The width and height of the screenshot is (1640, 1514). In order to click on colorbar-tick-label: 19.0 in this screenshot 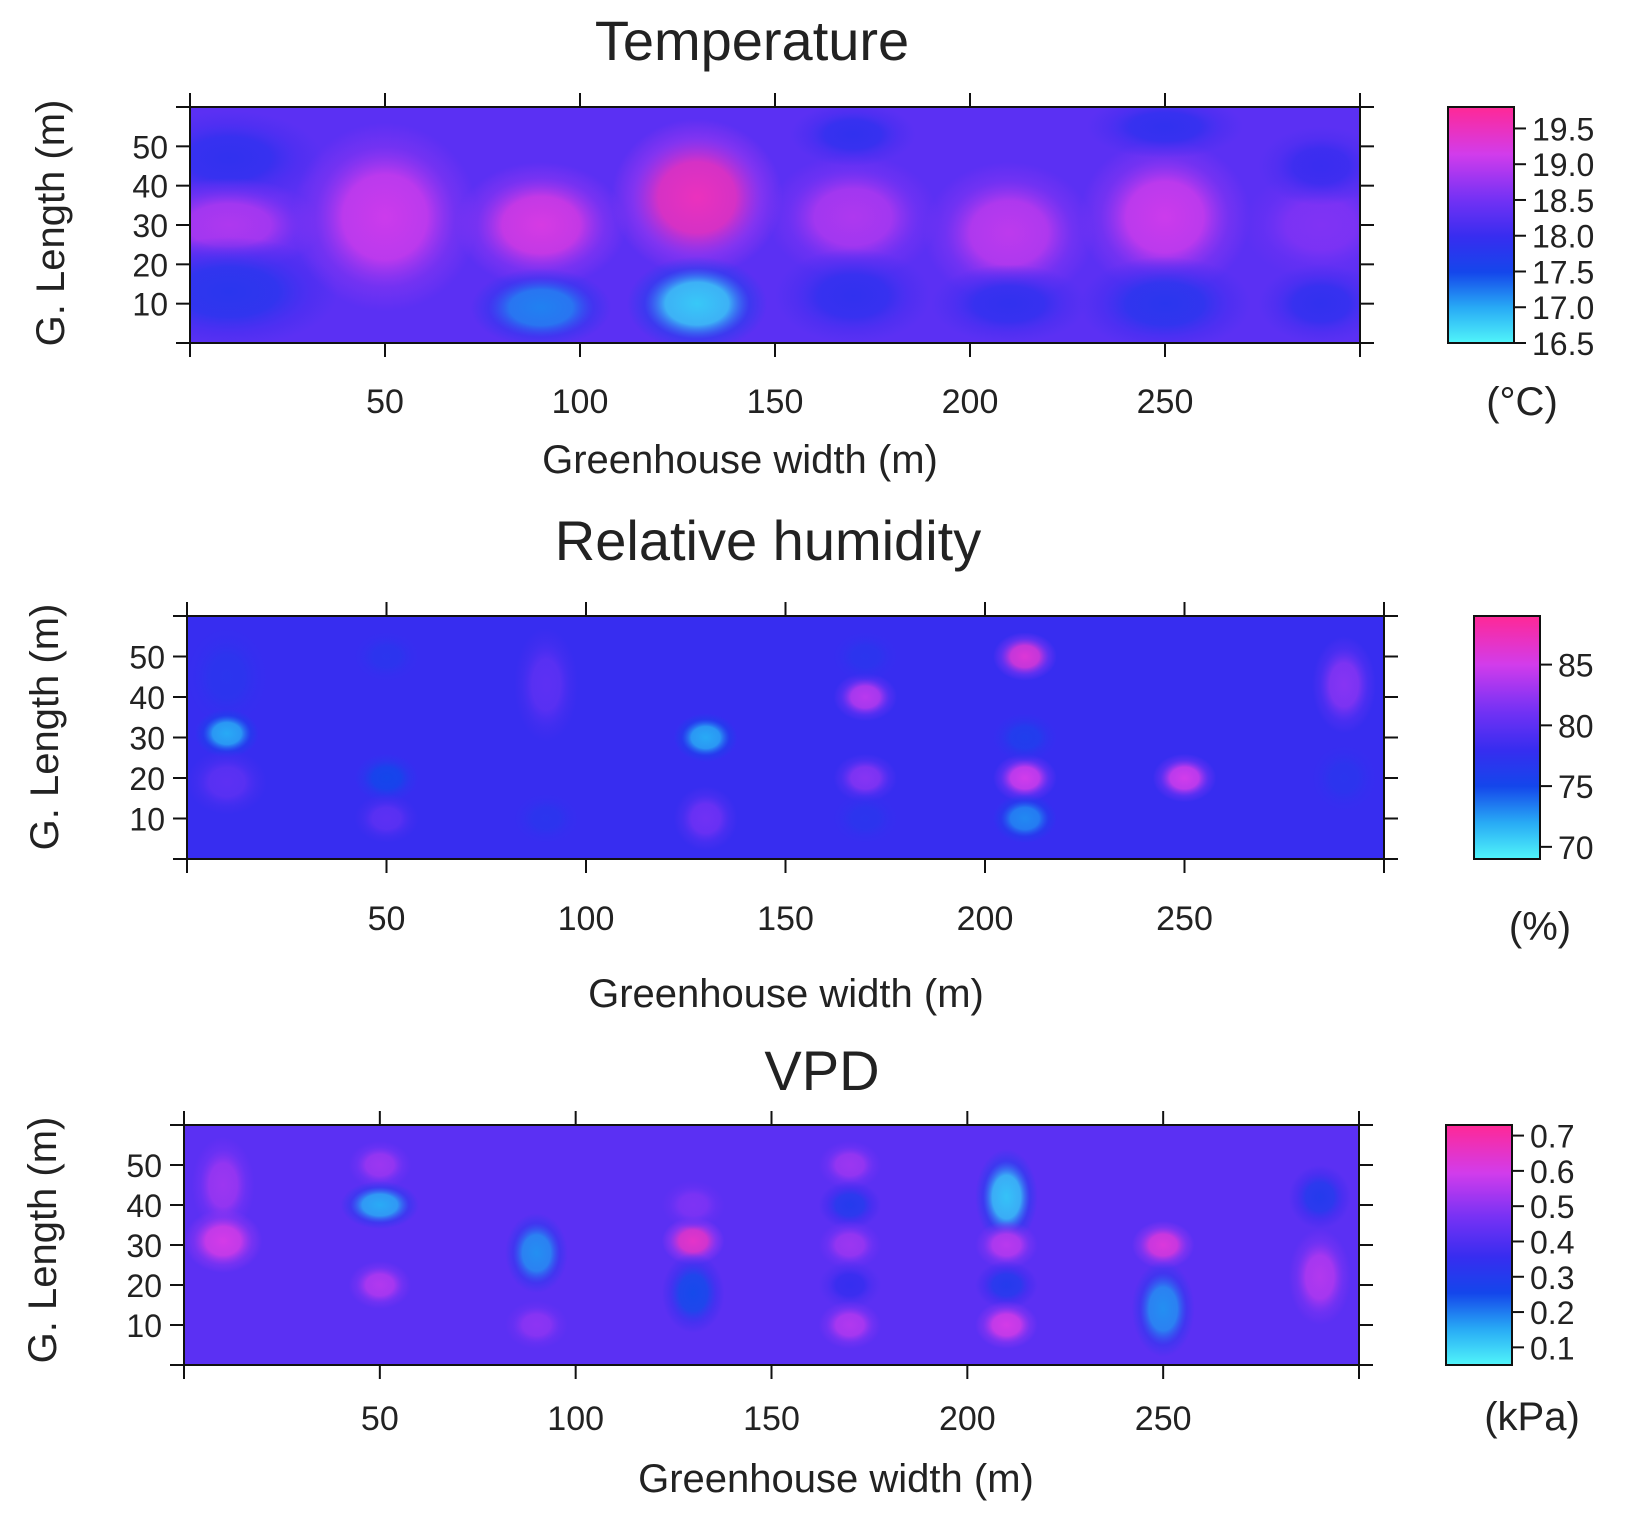, I will do `click(1563, 165)`.